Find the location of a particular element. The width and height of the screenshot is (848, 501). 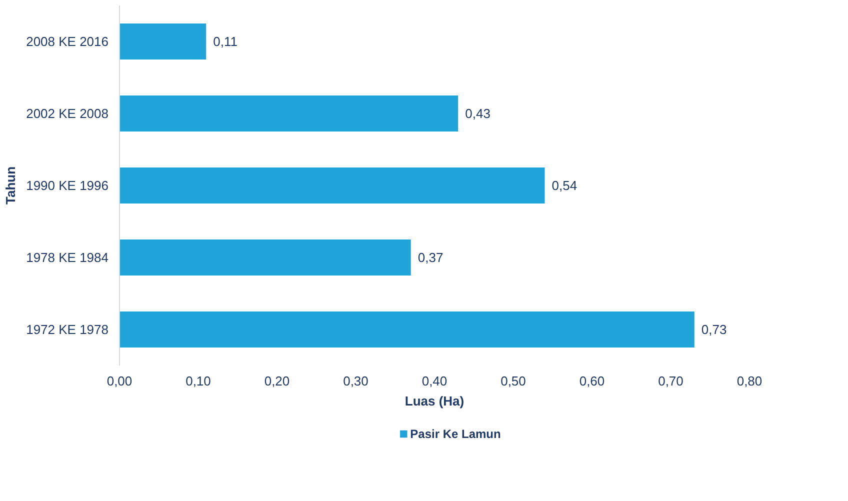

y-tick-label: 2008 KE 2016 is located at coordinates (67, 41).